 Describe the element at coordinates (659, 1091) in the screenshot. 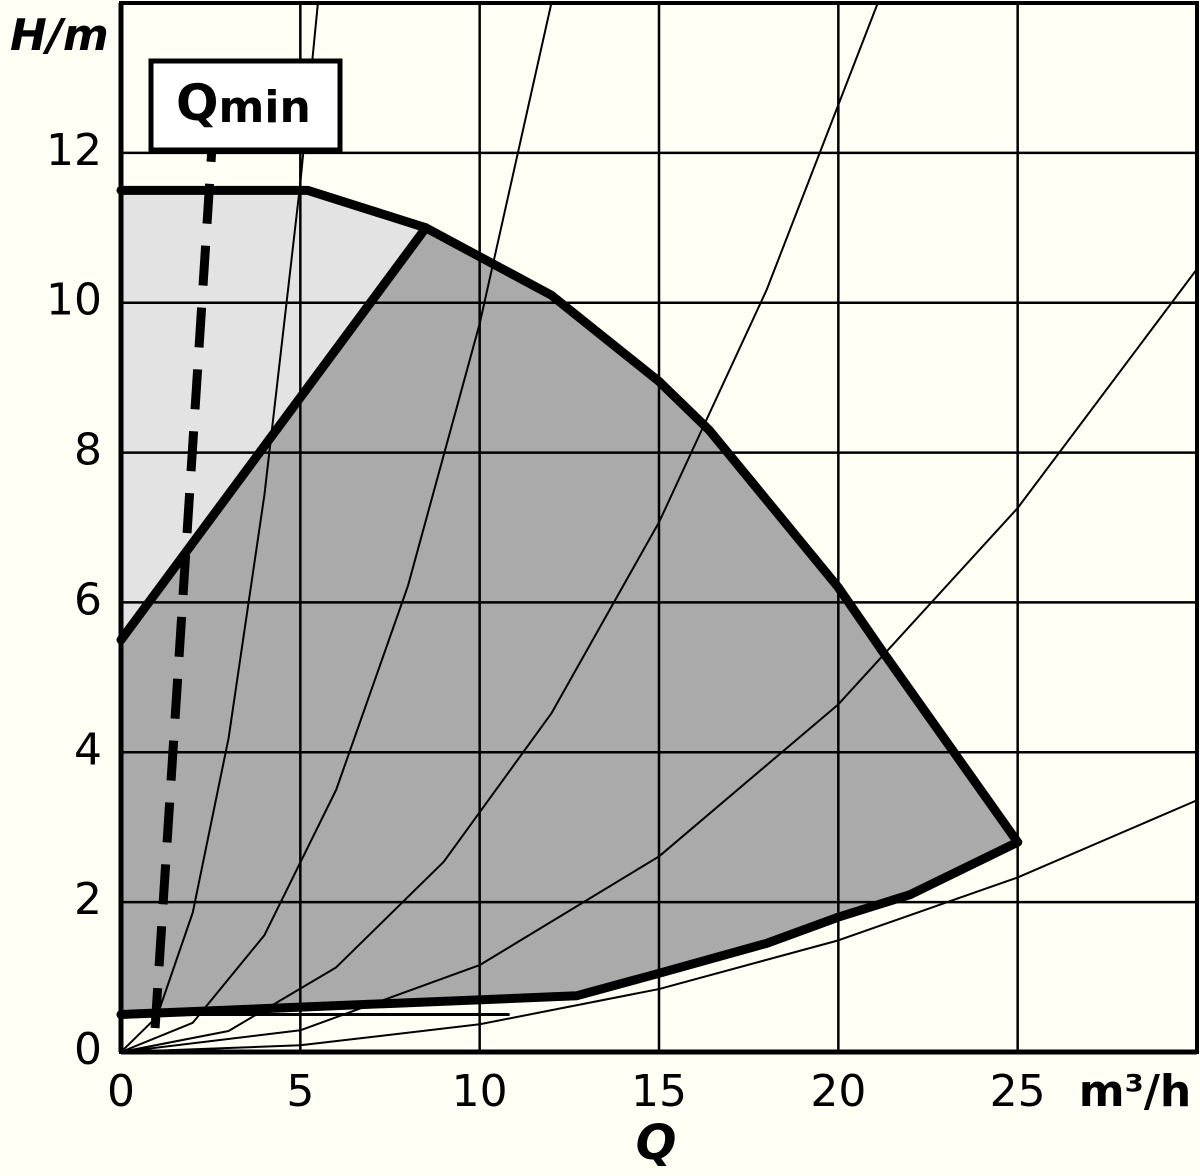

I see `x-tick-label: 15` at that location.